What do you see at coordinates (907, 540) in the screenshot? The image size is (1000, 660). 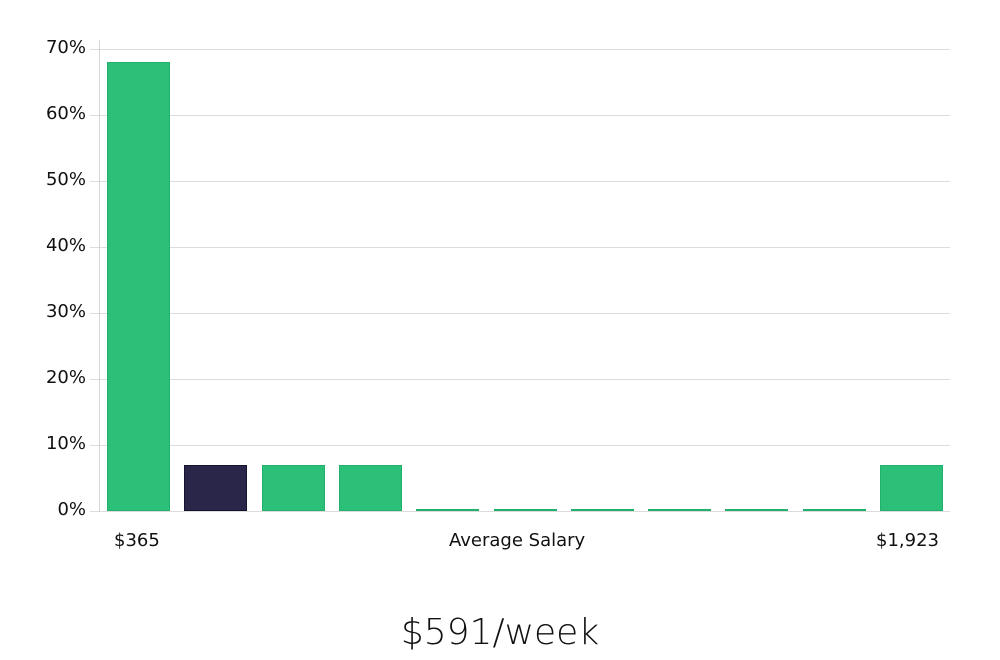 I see `x-max-label: $1,923` at bounding box center [907, 540].